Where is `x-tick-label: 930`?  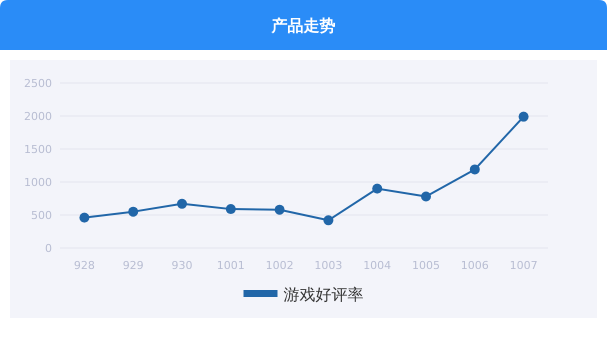 x-tick-label: 930 is located at coordinates (182, 265).